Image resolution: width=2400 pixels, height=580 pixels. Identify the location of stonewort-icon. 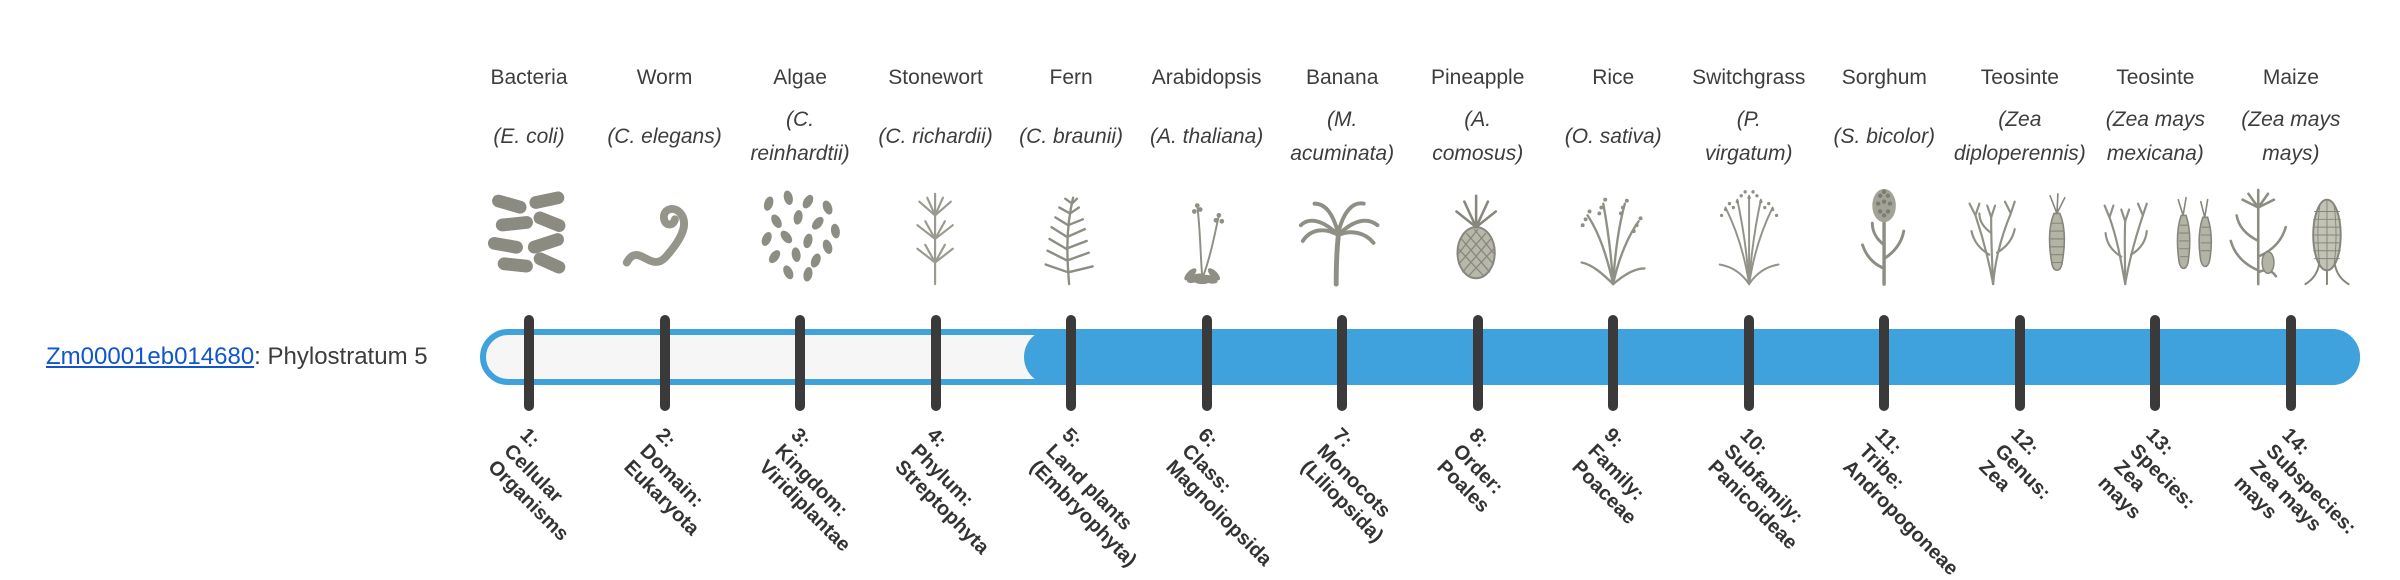
(936, 233).